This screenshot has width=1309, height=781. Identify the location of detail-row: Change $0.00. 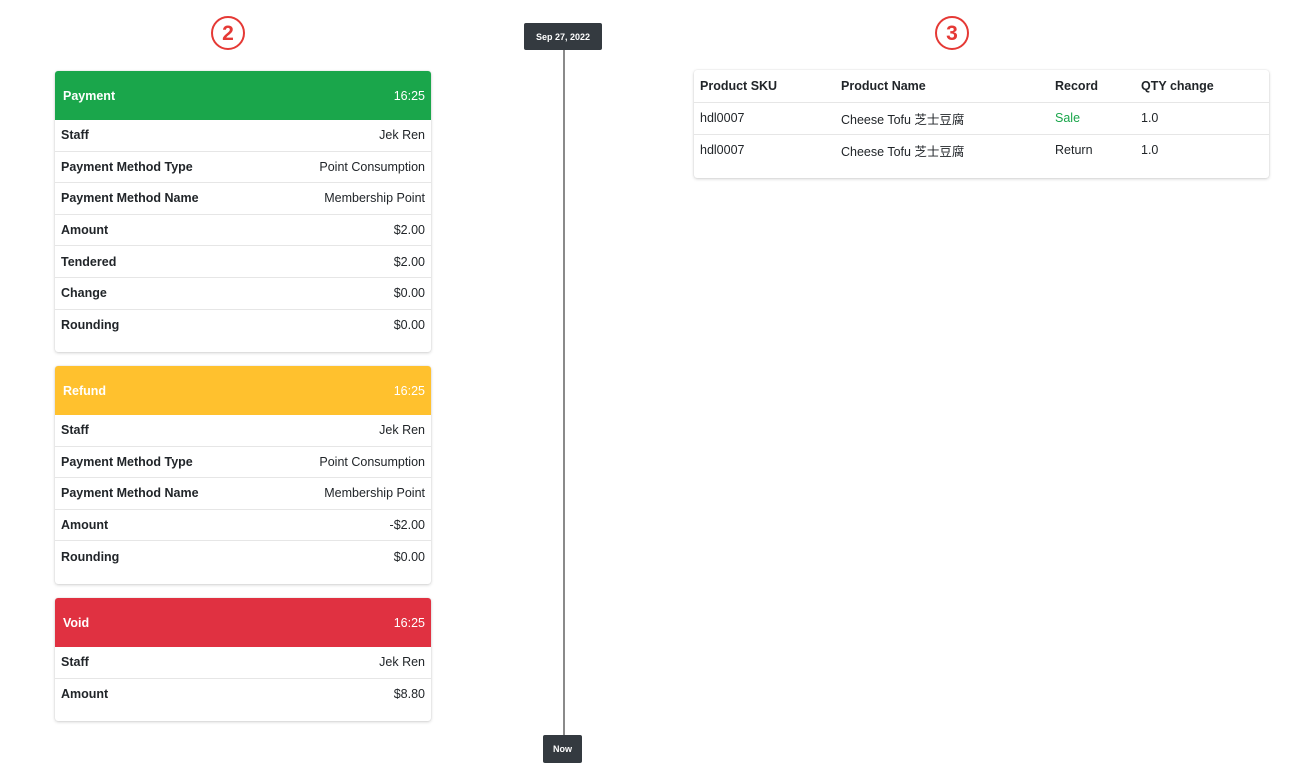
(243, 294).